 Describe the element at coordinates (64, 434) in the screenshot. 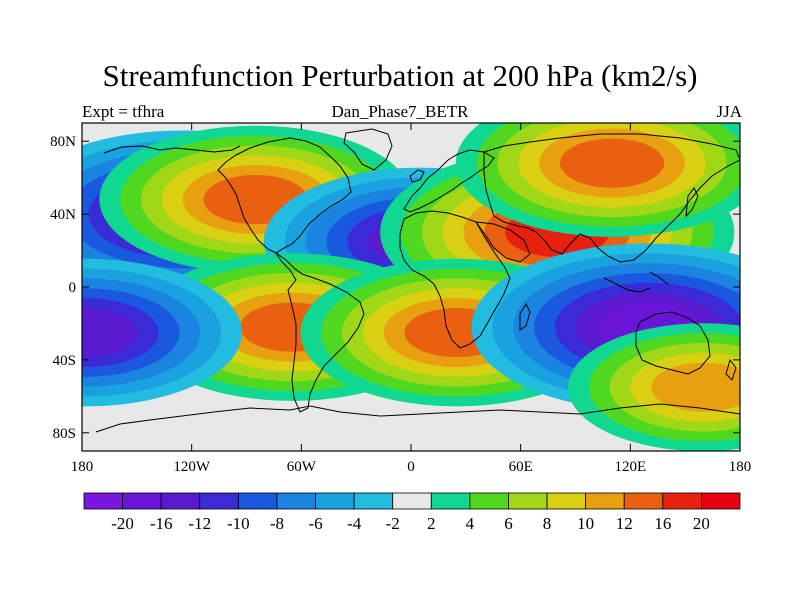

I see `y-tick-label: 80S` at that location.